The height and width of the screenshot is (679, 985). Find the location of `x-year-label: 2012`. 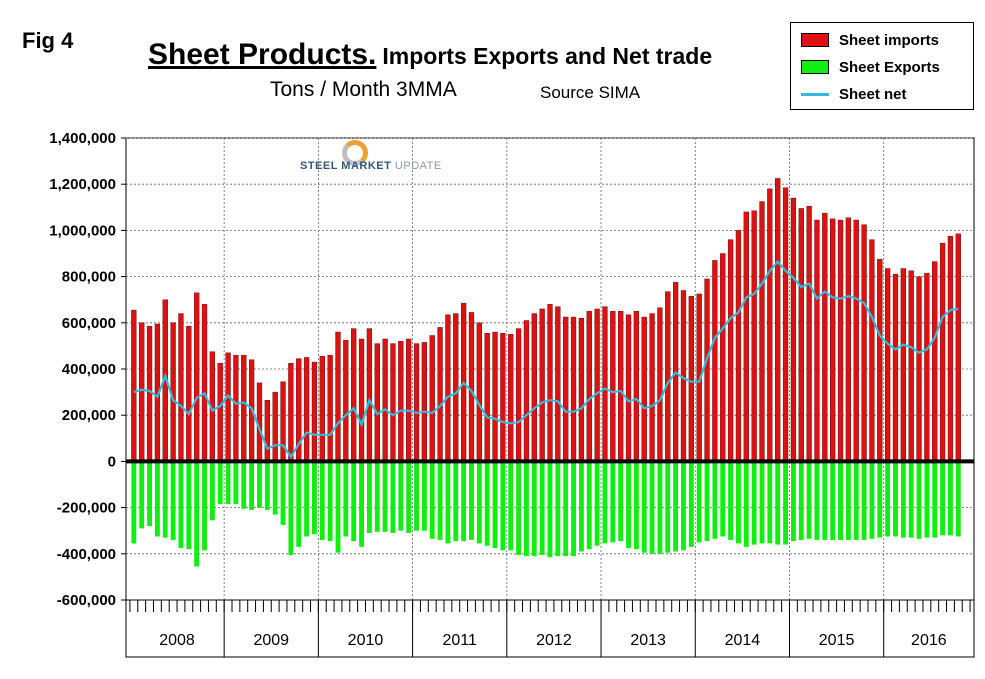

x-year-label: 2012 is located at coordinates (554, 640).